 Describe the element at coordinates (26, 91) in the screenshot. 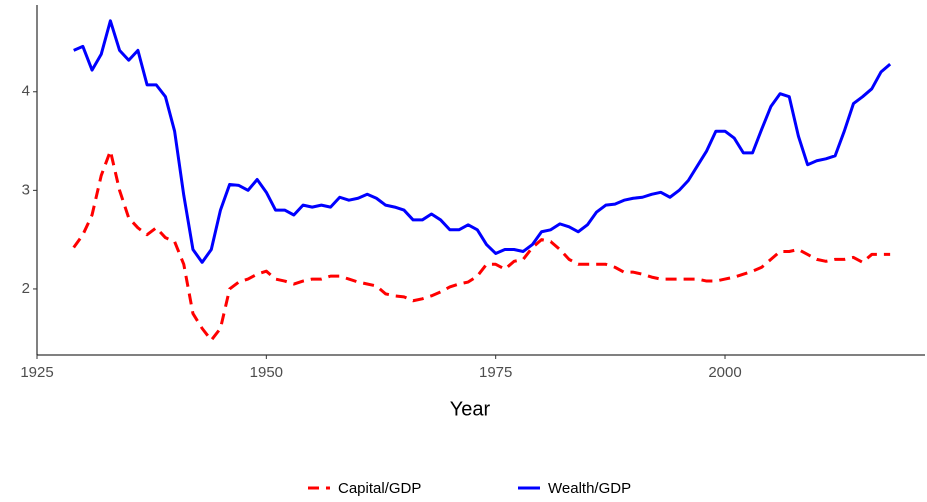

I see `y-tick-label: 4` at that location.